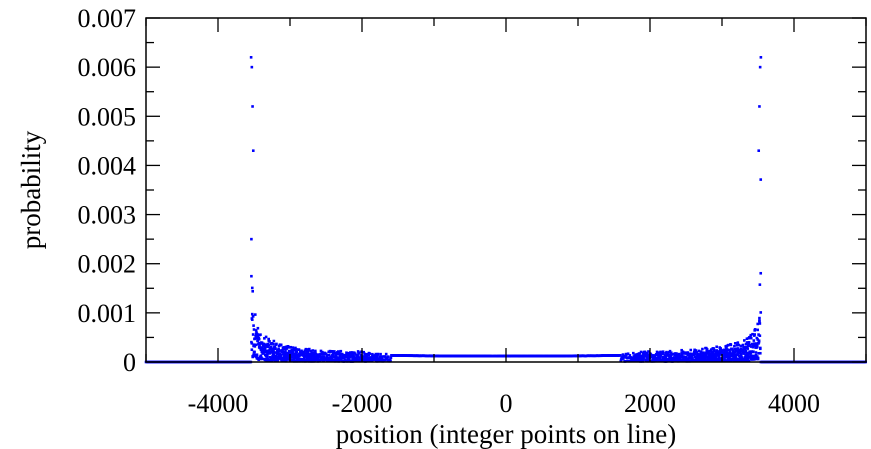  I want to click on x-axis-title: position (integer points on line), so click(506, 434).